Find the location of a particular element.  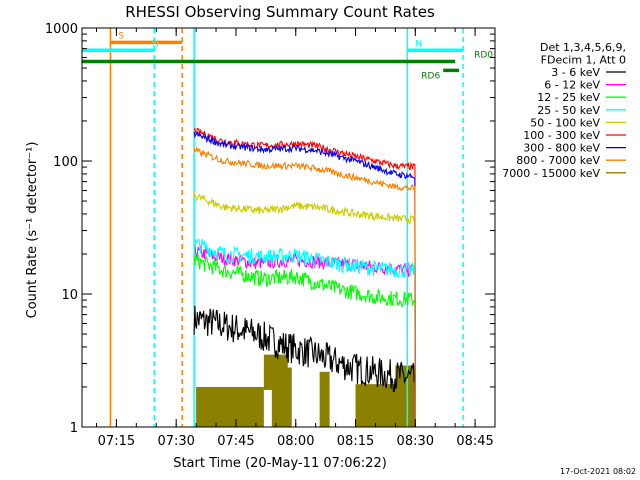

flag-label: RD0 is located at coordinates (483, 55).